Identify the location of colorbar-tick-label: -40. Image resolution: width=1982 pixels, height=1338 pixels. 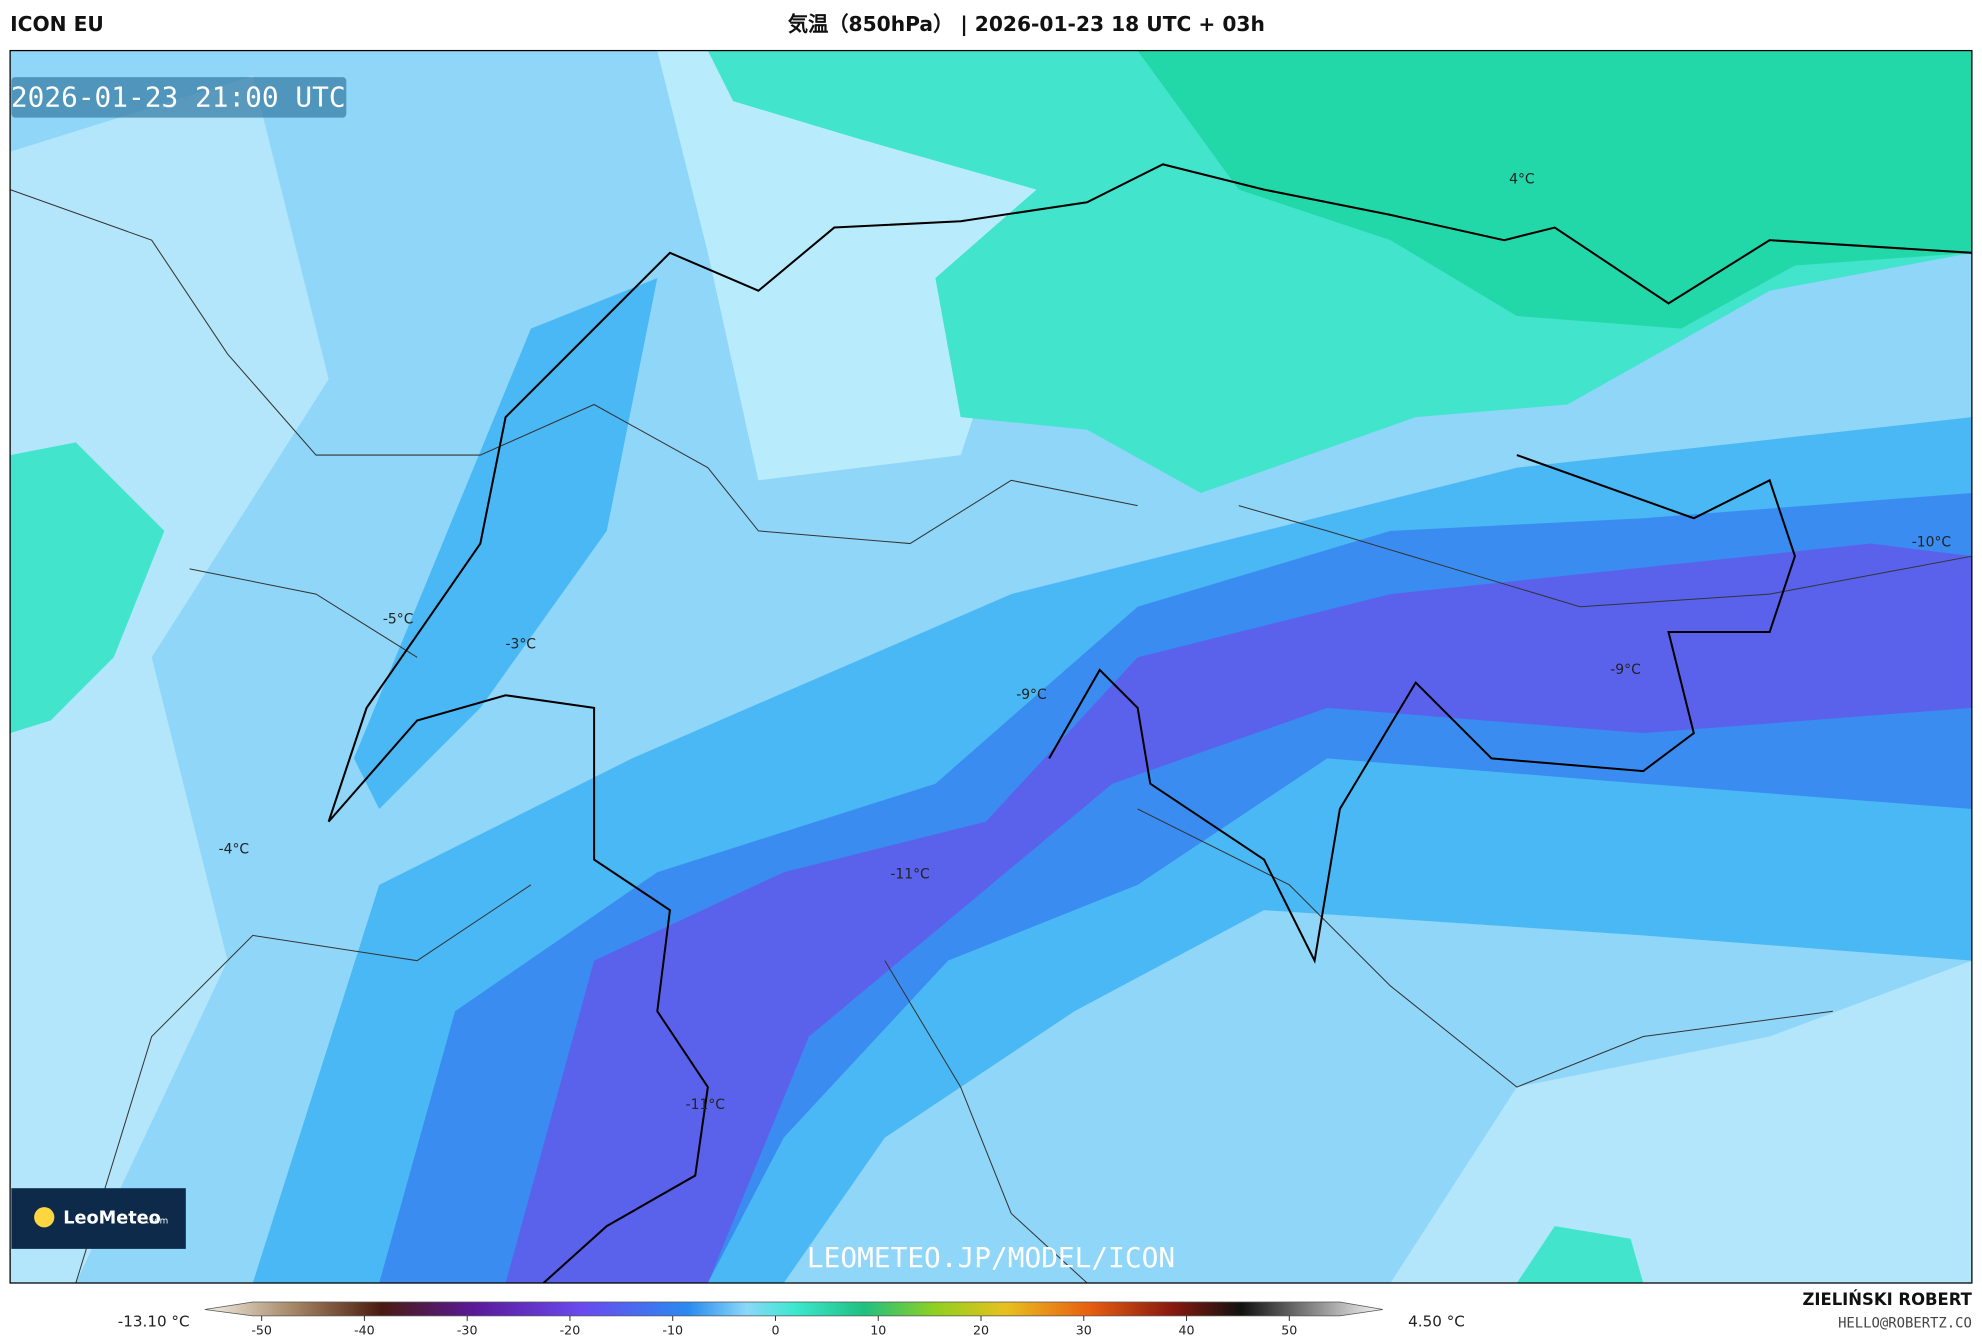
(364, 1330).